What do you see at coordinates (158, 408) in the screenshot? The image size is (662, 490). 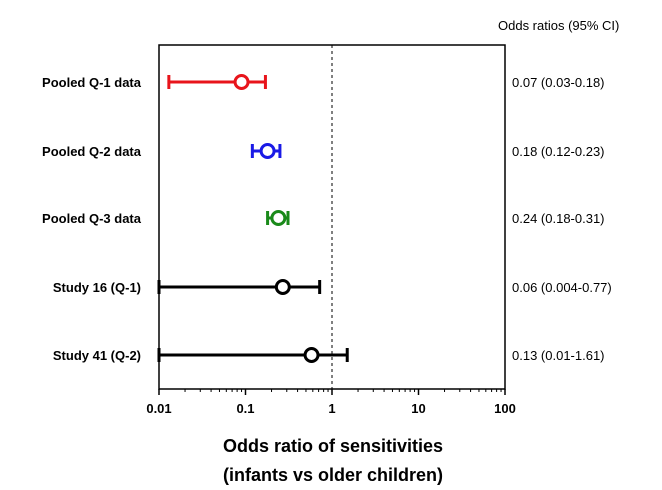 I see `x-tick-label: 0.01` at bounding box center [158, 408].